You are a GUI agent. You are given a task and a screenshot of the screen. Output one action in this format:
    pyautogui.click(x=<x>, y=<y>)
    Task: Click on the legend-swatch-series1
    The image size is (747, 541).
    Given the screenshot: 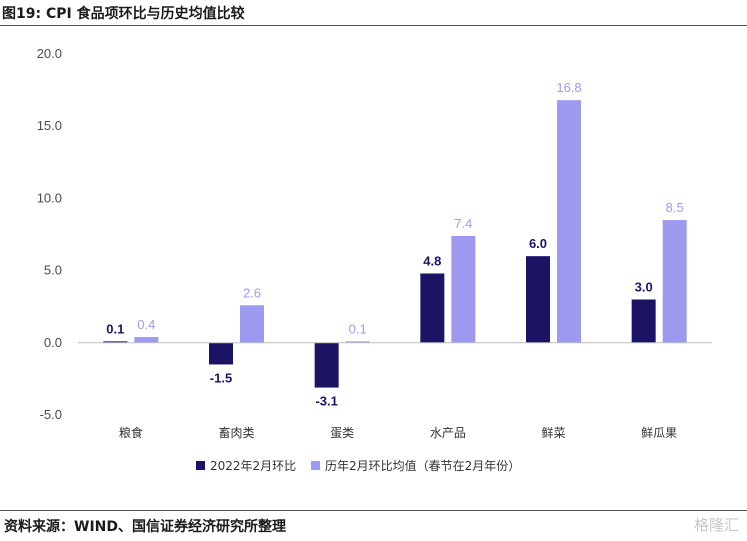 What is the action you would take?
    pyautogui.click(x=200, y=465)
    